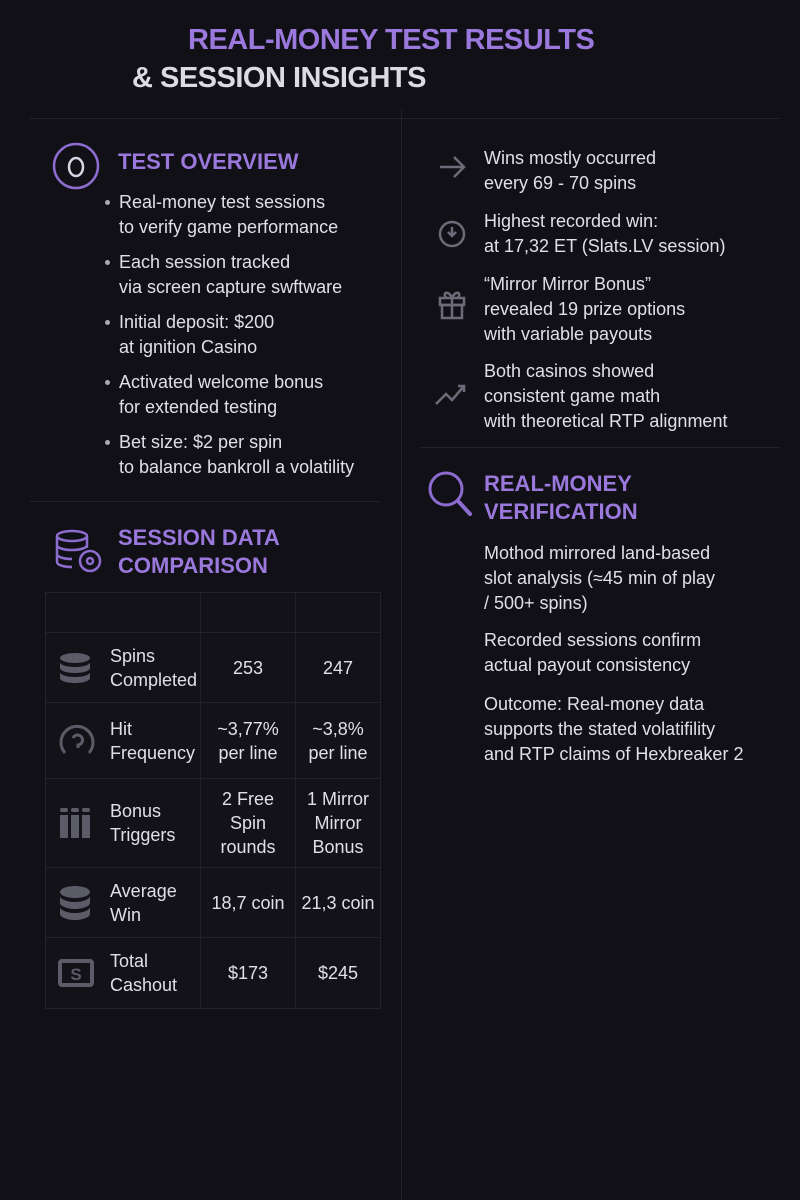 This screenshot has height=1200, width=800. What do you see at coordinates (452, 234) in the screenshot?
I see `clock-icon` at bounding box center [452, 234].